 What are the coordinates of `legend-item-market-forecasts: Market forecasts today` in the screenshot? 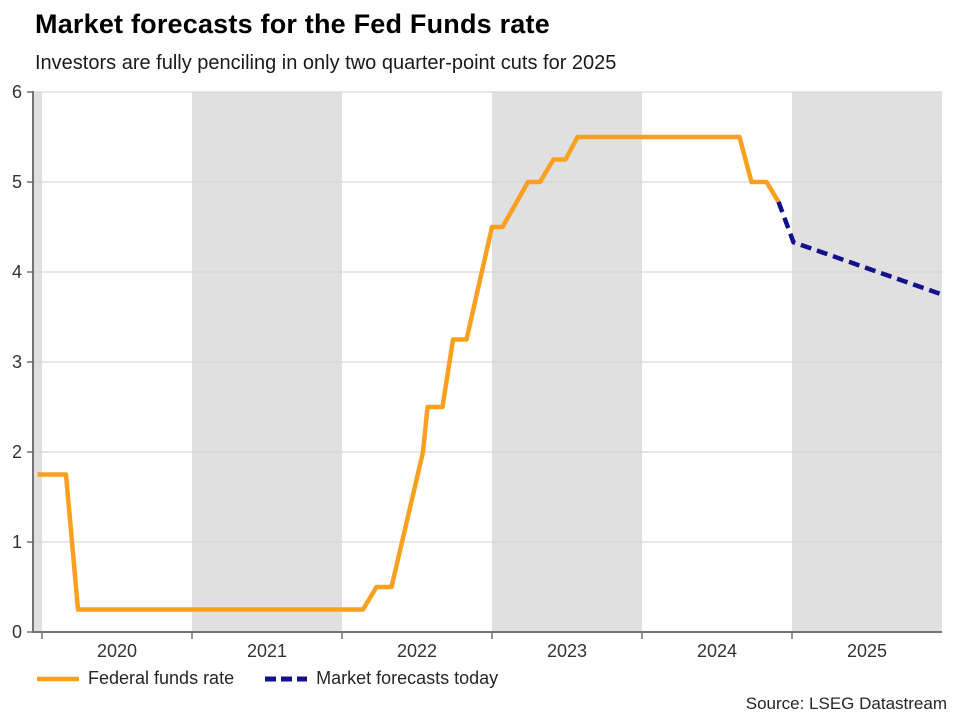 It's located at (381, 678).